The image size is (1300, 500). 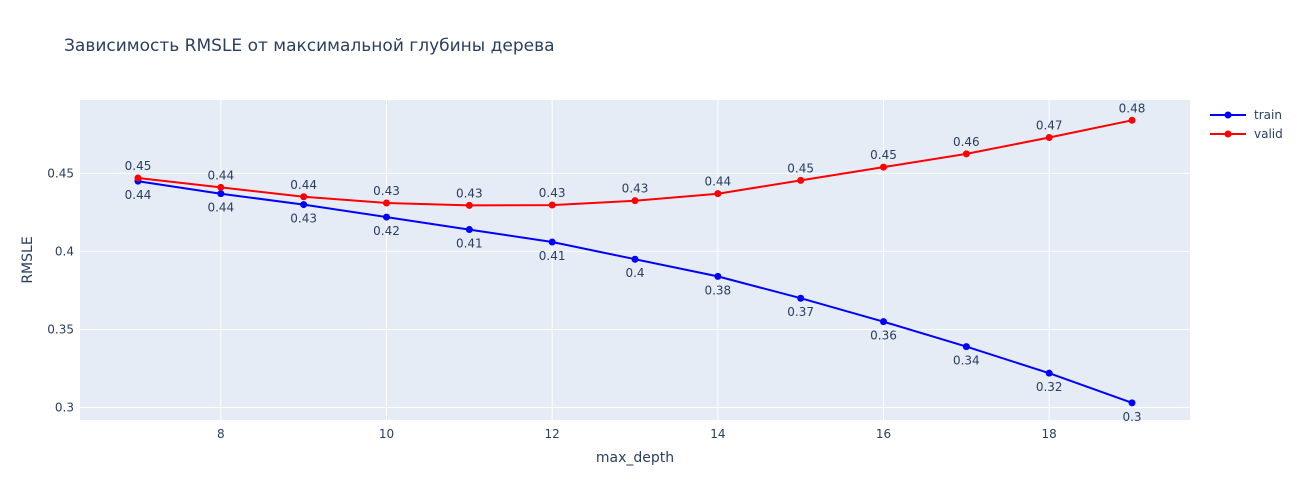 I want to click on y-tick-label: 0.4, so click(x=64, y=251).